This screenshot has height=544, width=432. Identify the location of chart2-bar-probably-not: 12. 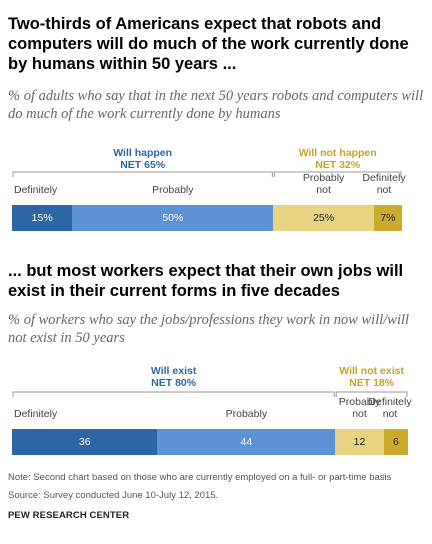
(359, 442).